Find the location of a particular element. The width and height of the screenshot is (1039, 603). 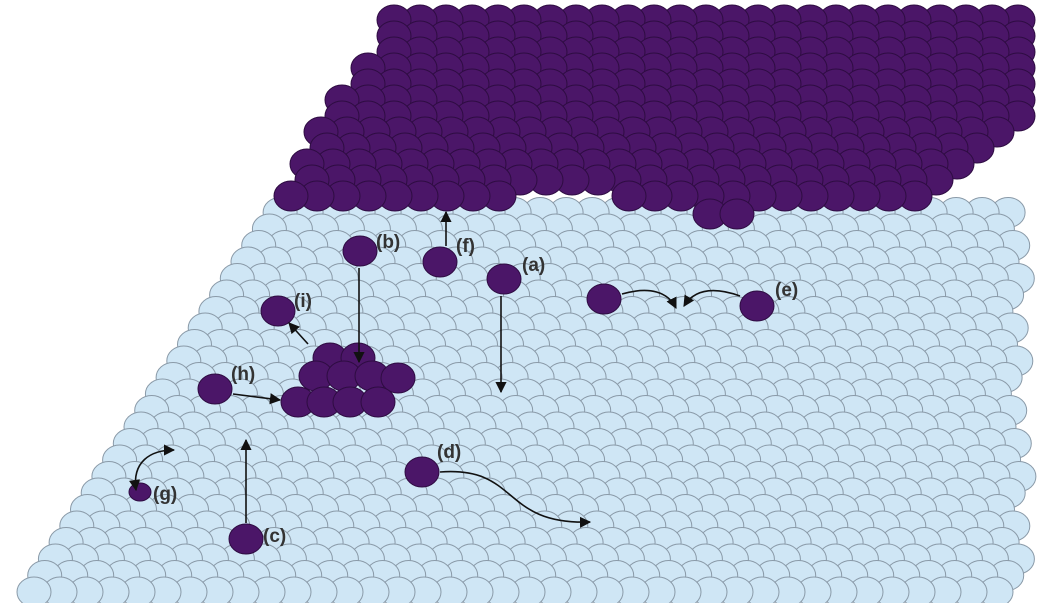

adatom-a is located at coordinates (504, 279).